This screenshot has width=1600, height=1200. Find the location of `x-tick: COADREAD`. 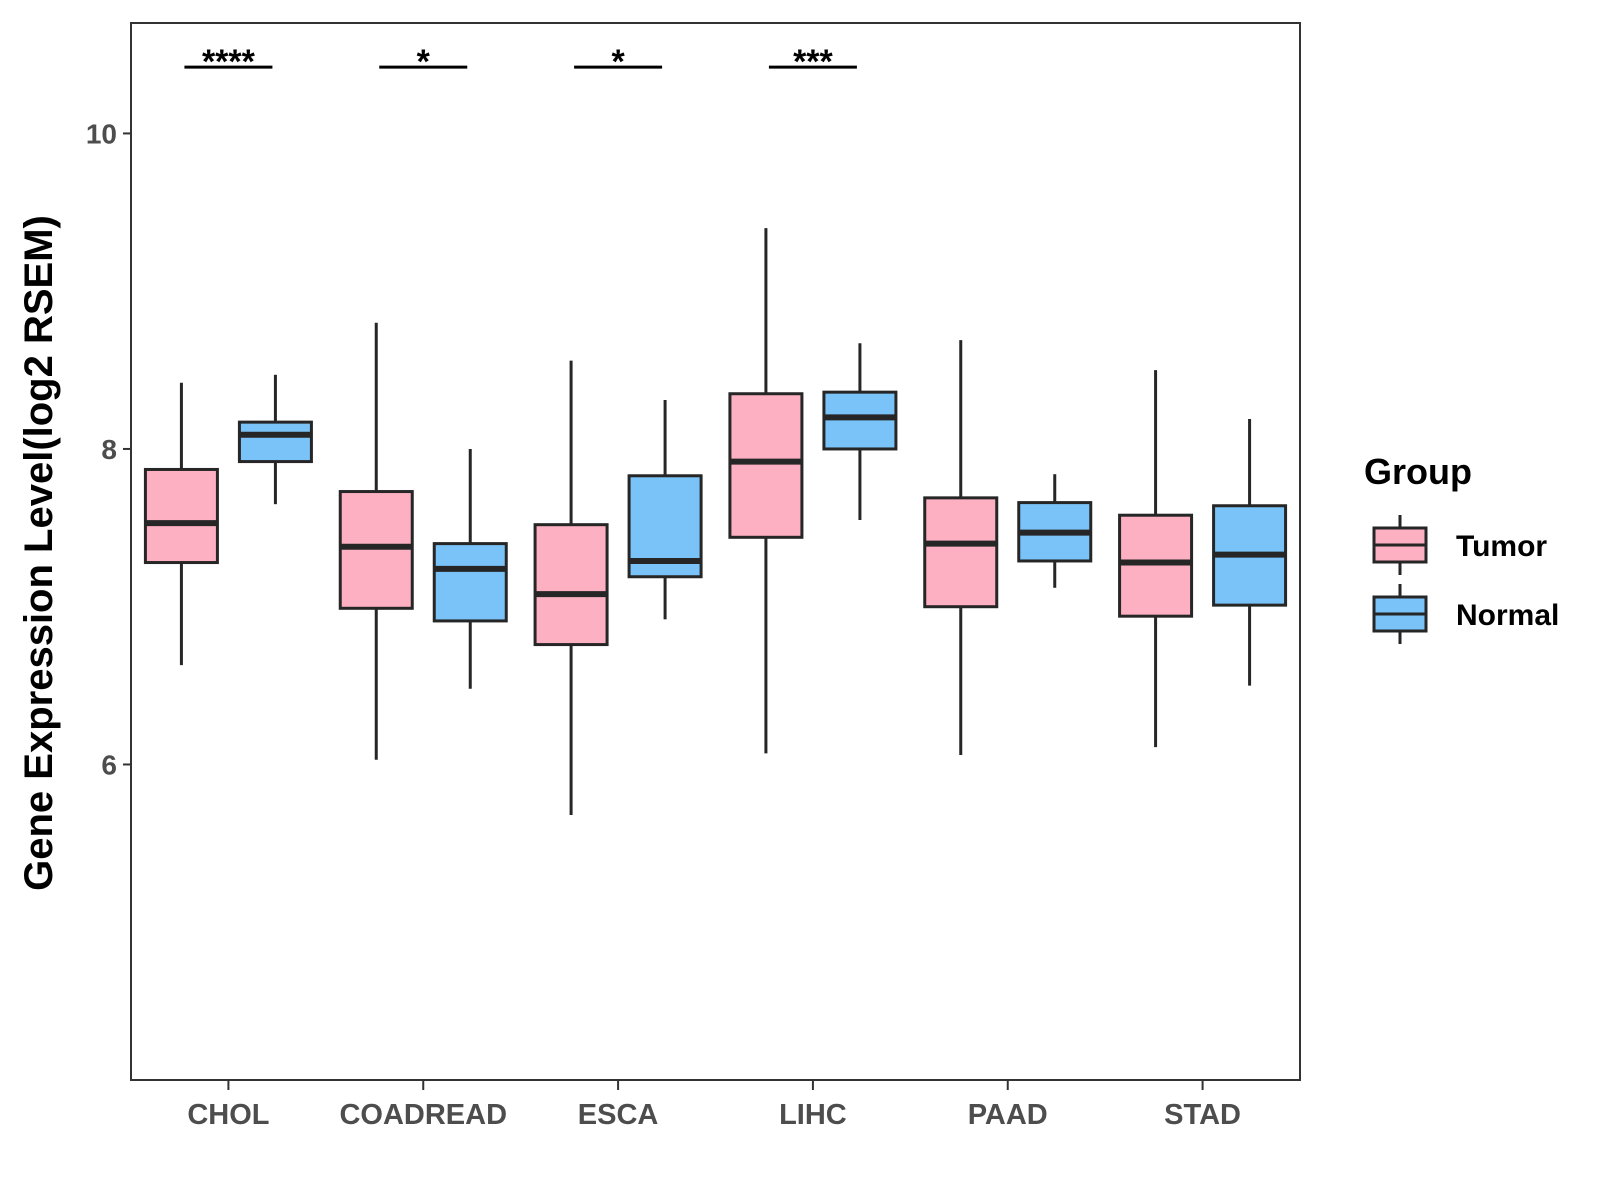

x-tick: COADREAD is located at coordinates (423, 1105).